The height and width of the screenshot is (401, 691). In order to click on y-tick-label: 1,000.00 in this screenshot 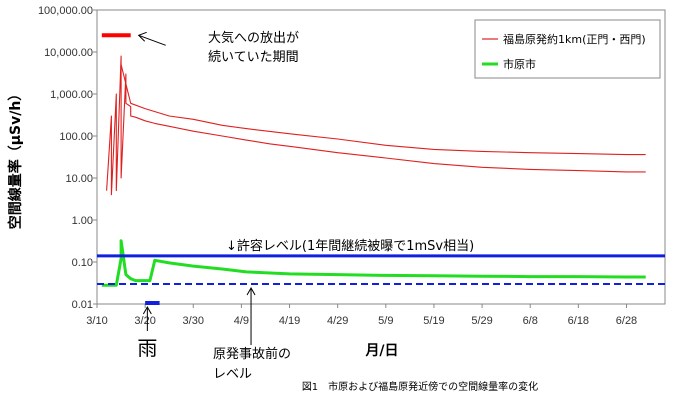, I will do `click(71, 95)`.